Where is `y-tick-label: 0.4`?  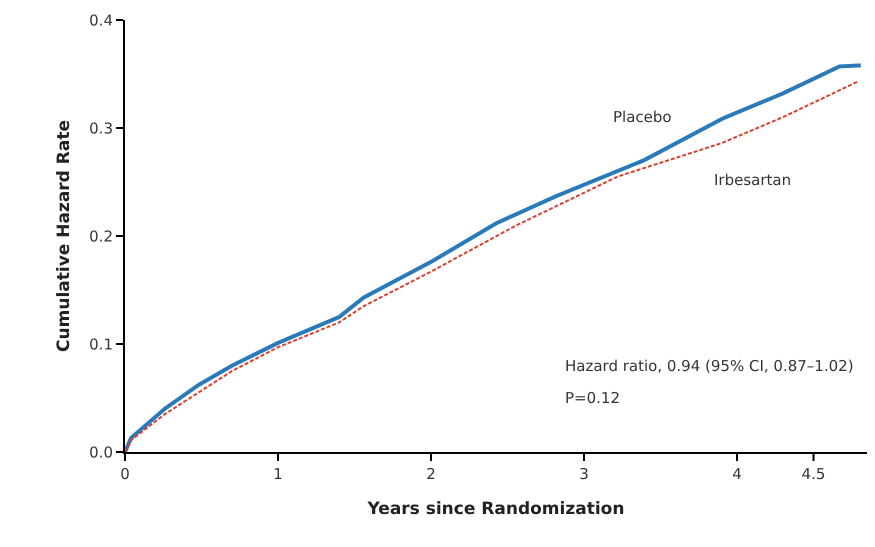 y-tick-label: 0.4 is located at coordinates (101, 20).